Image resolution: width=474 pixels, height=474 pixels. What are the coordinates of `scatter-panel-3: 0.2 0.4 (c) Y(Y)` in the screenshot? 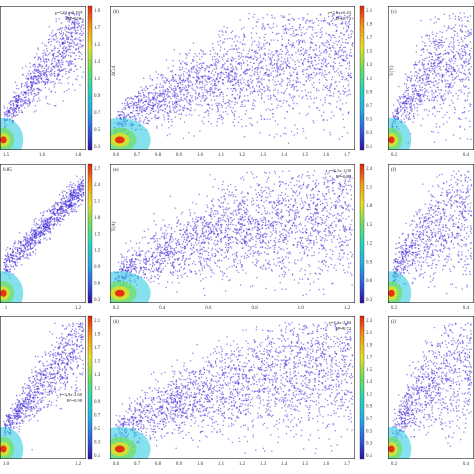 It's located at (430, 82).